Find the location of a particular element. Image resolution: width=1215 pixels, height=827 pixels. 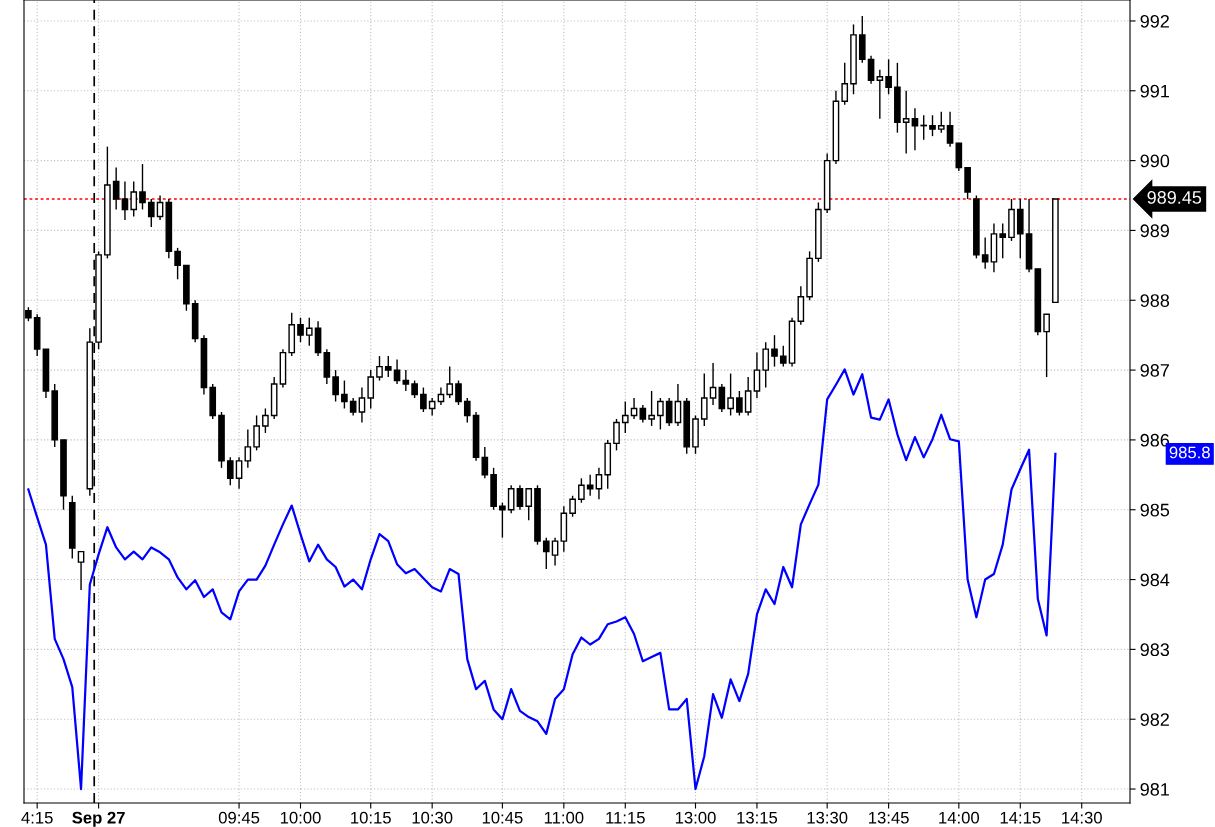

x-tick-label: 14:00 is located at coordinates (959, 817).